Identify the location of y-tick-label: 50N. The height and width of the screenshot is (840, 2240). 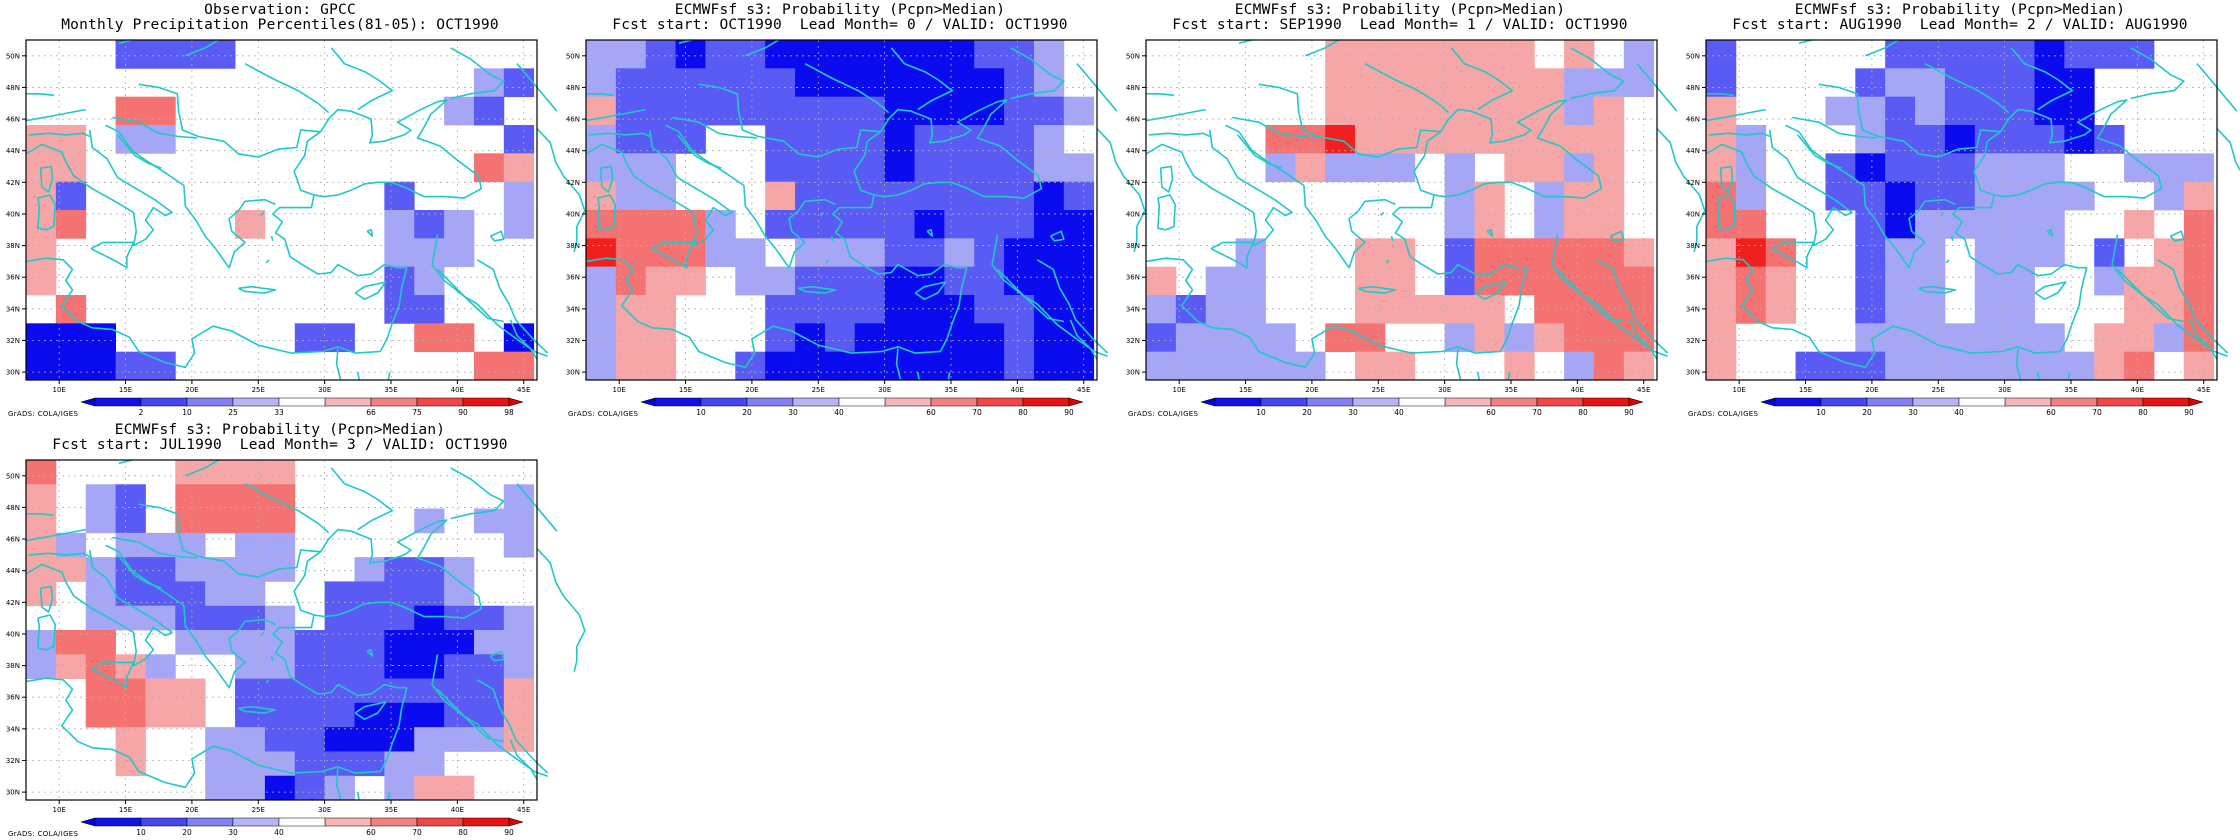
(13, 56).